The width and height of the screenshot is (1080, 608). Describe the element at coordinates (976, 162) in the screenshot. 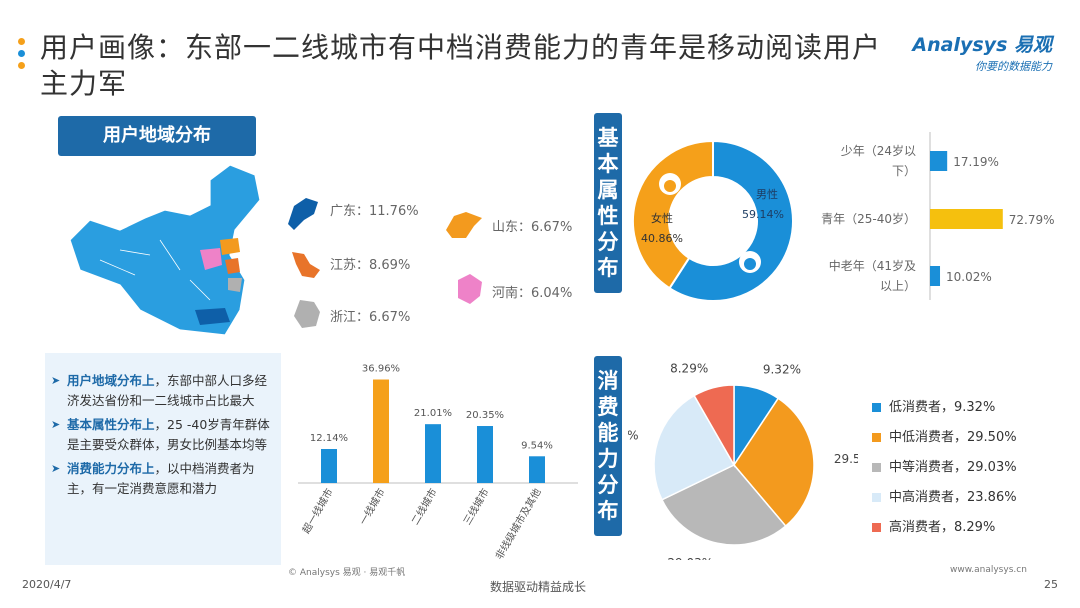

I see `age-value-0: 17.19%` at that location.